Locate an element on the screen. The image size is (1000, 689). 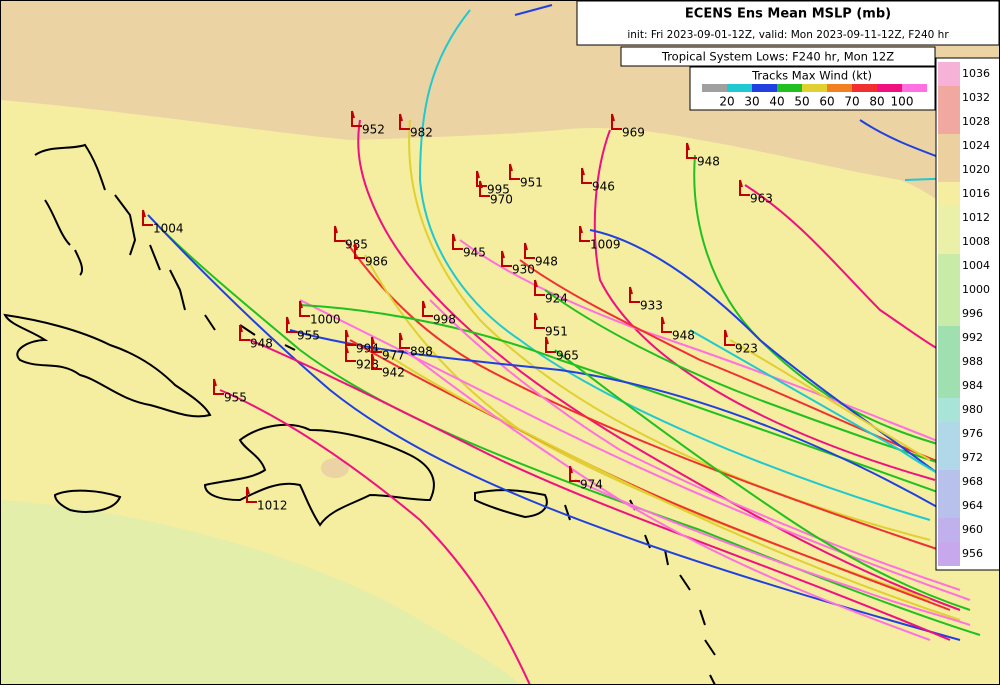
colorbar-label: 1024 is located at coordinates (976, 145).